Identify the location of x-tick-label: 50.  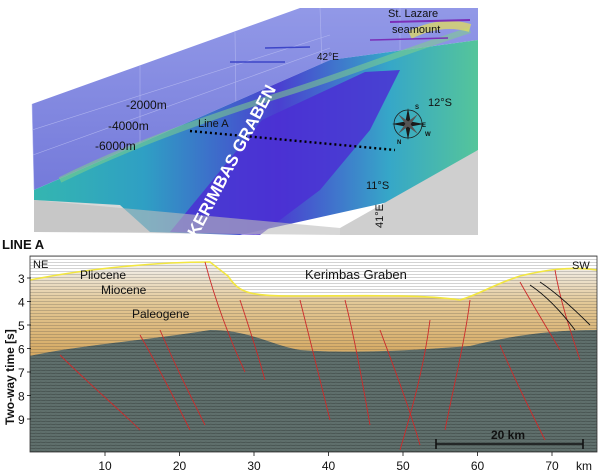
(403, 466).